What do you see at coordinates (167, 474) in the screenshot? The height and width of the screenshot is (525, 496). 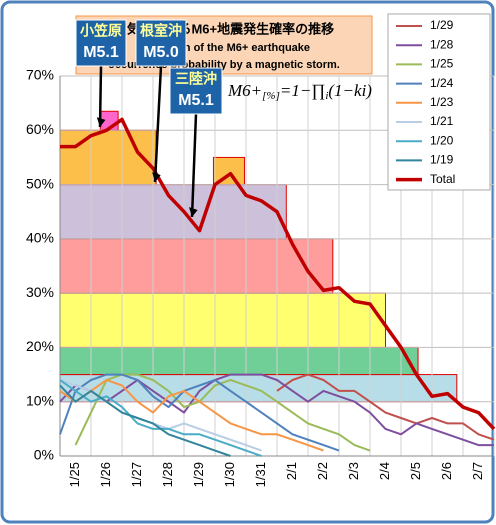 I see `x-tick-label: 1/28` at bounding box center [167, 474].